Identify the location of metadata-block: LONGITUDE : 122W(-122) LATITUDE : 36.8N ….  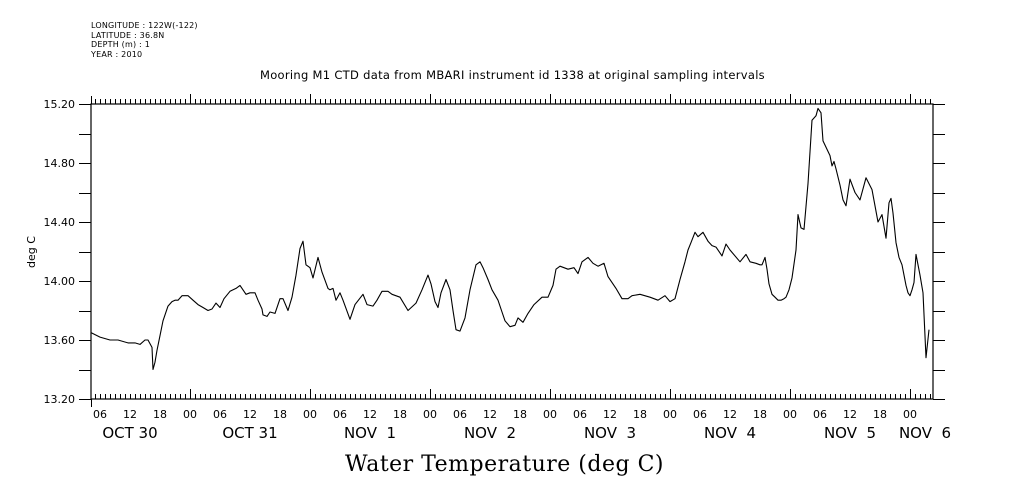
(144, 40).